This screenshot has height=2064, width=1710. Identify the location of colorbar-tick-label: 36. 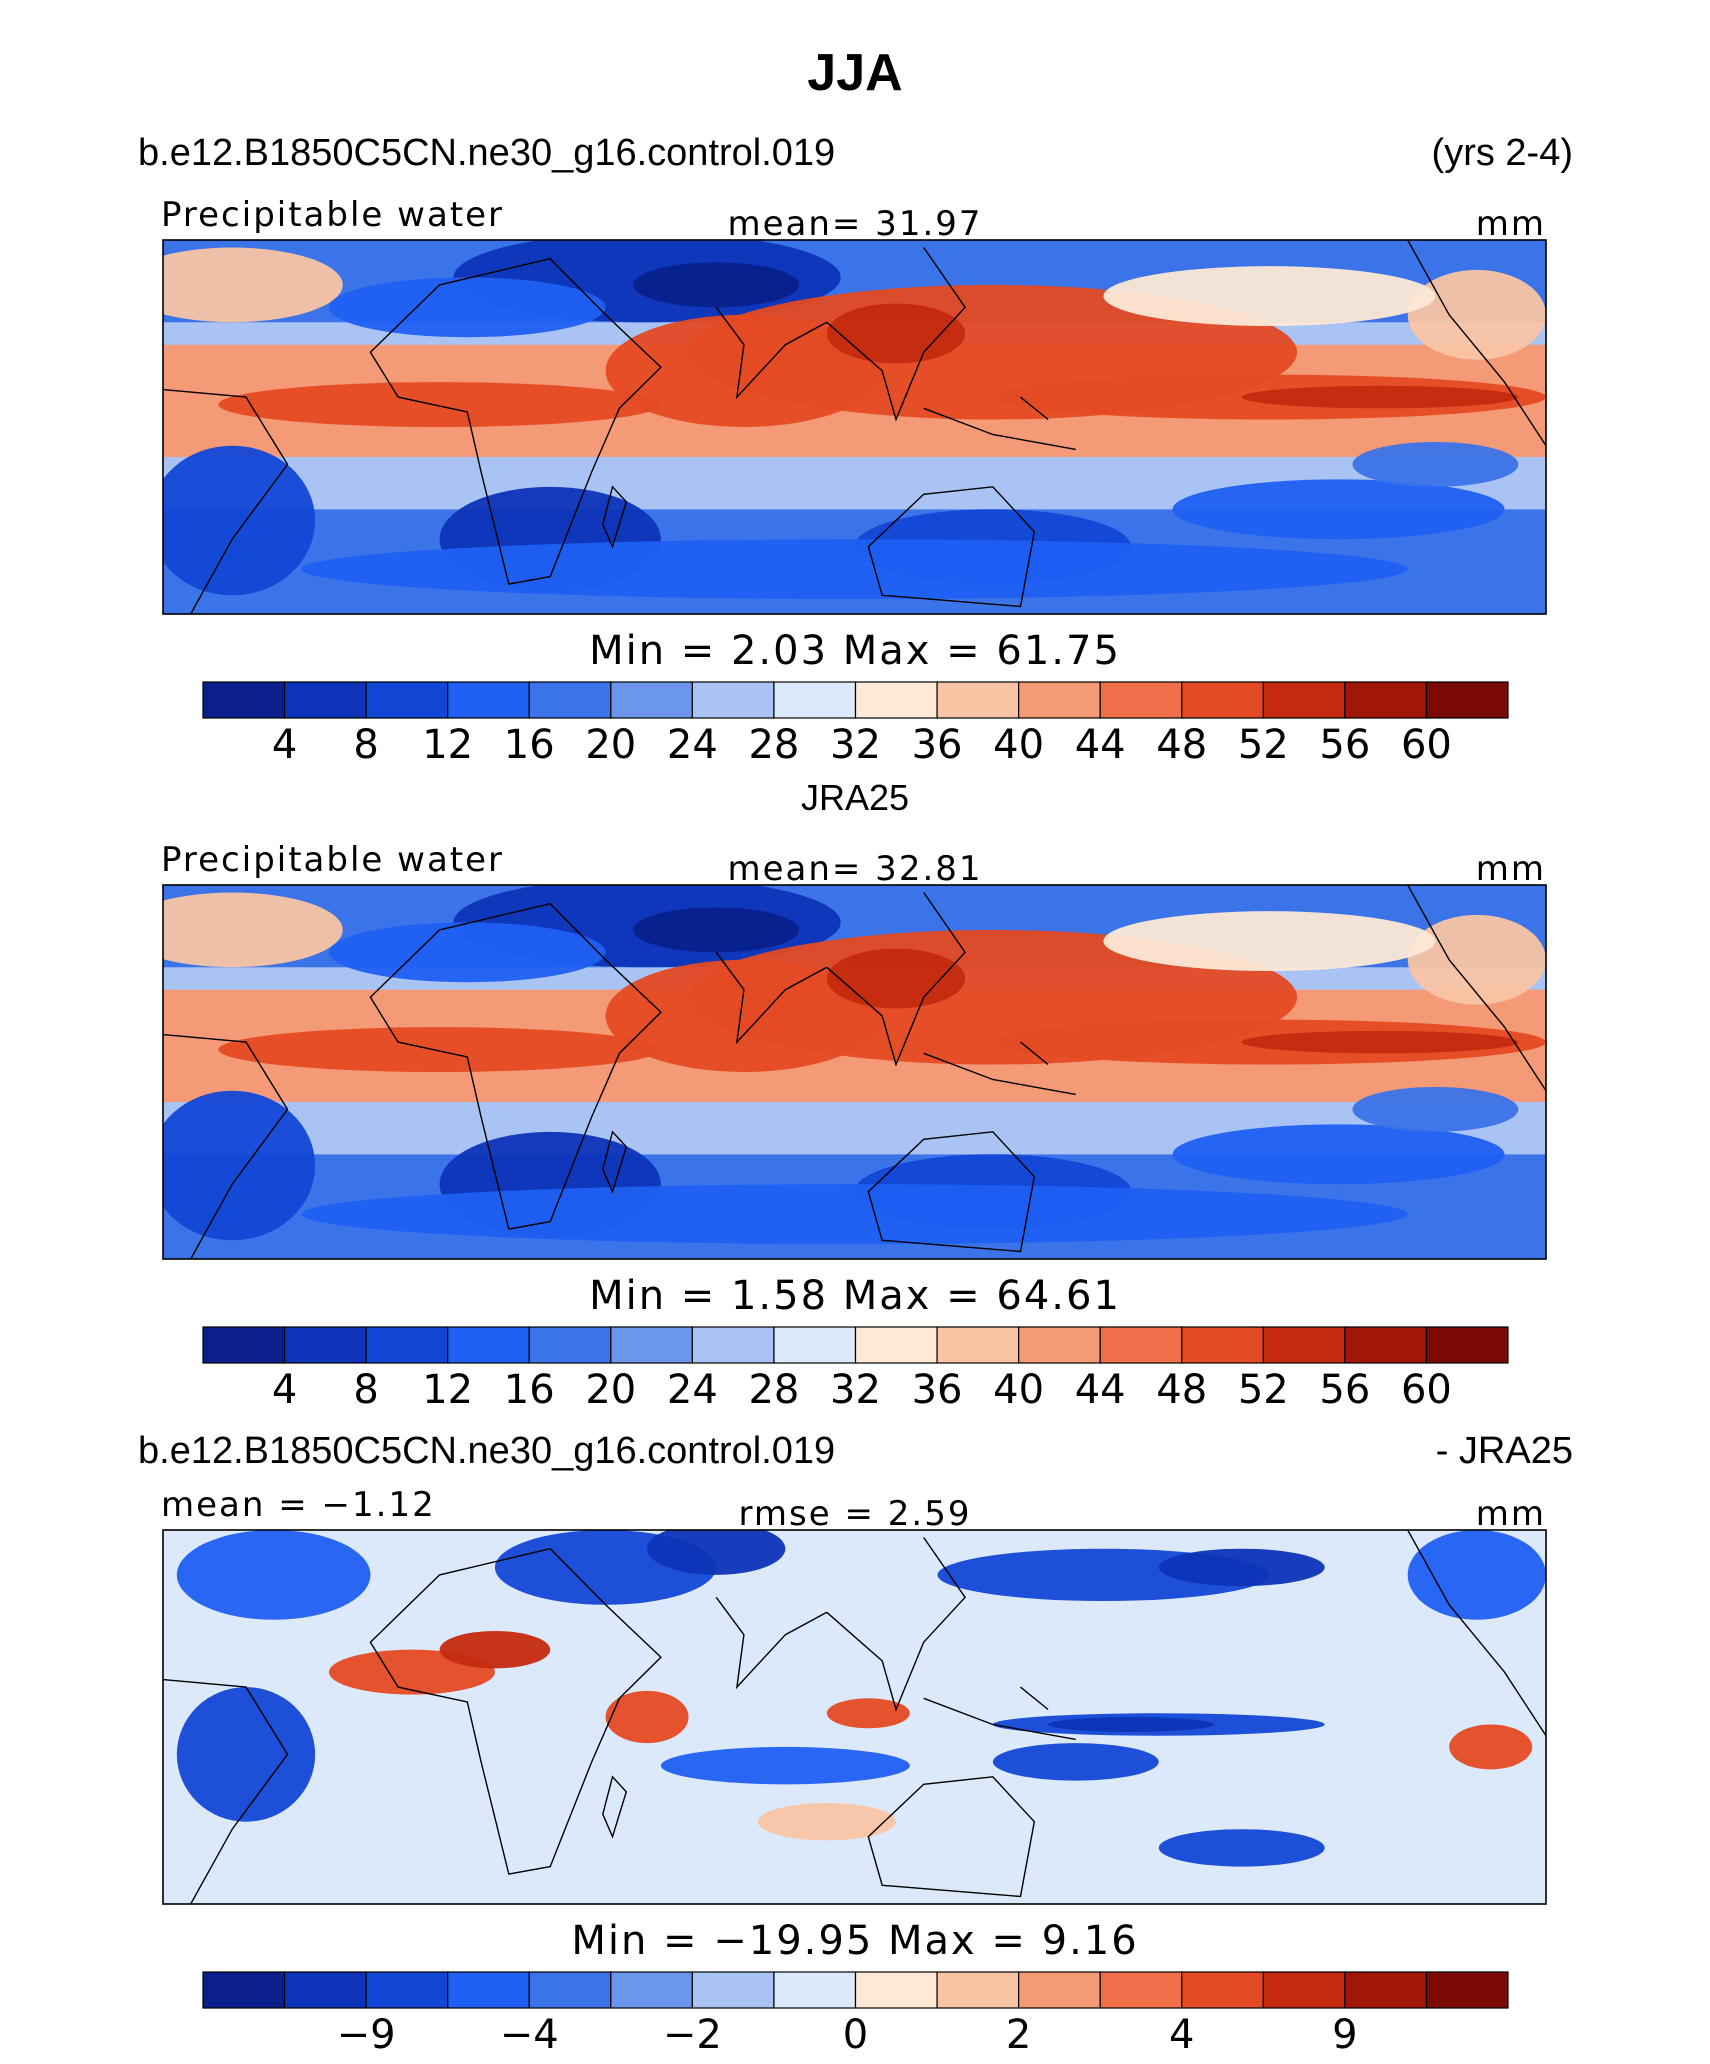
(937, 745).